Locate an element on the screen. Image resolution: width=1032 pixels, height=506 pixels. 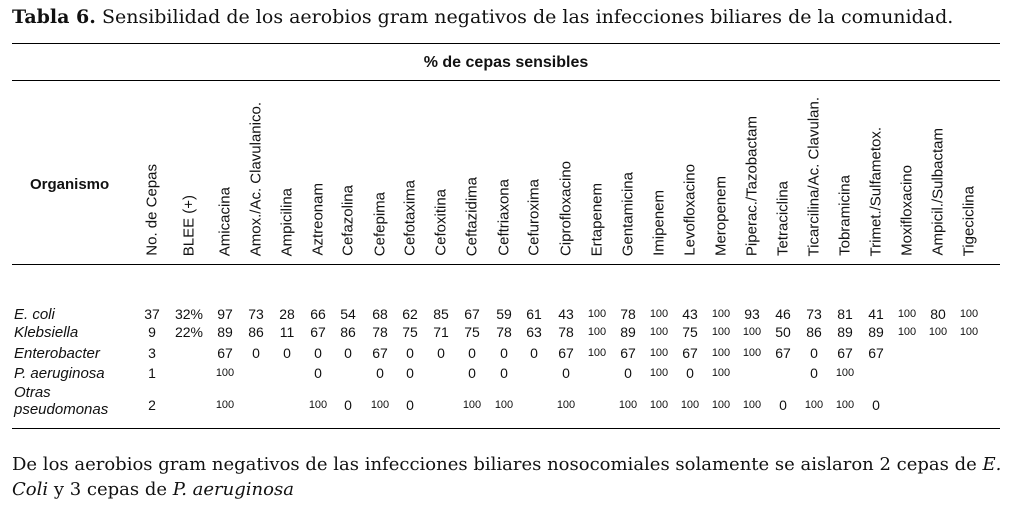
table-cell: 73 is located at coordinates (256, 314).